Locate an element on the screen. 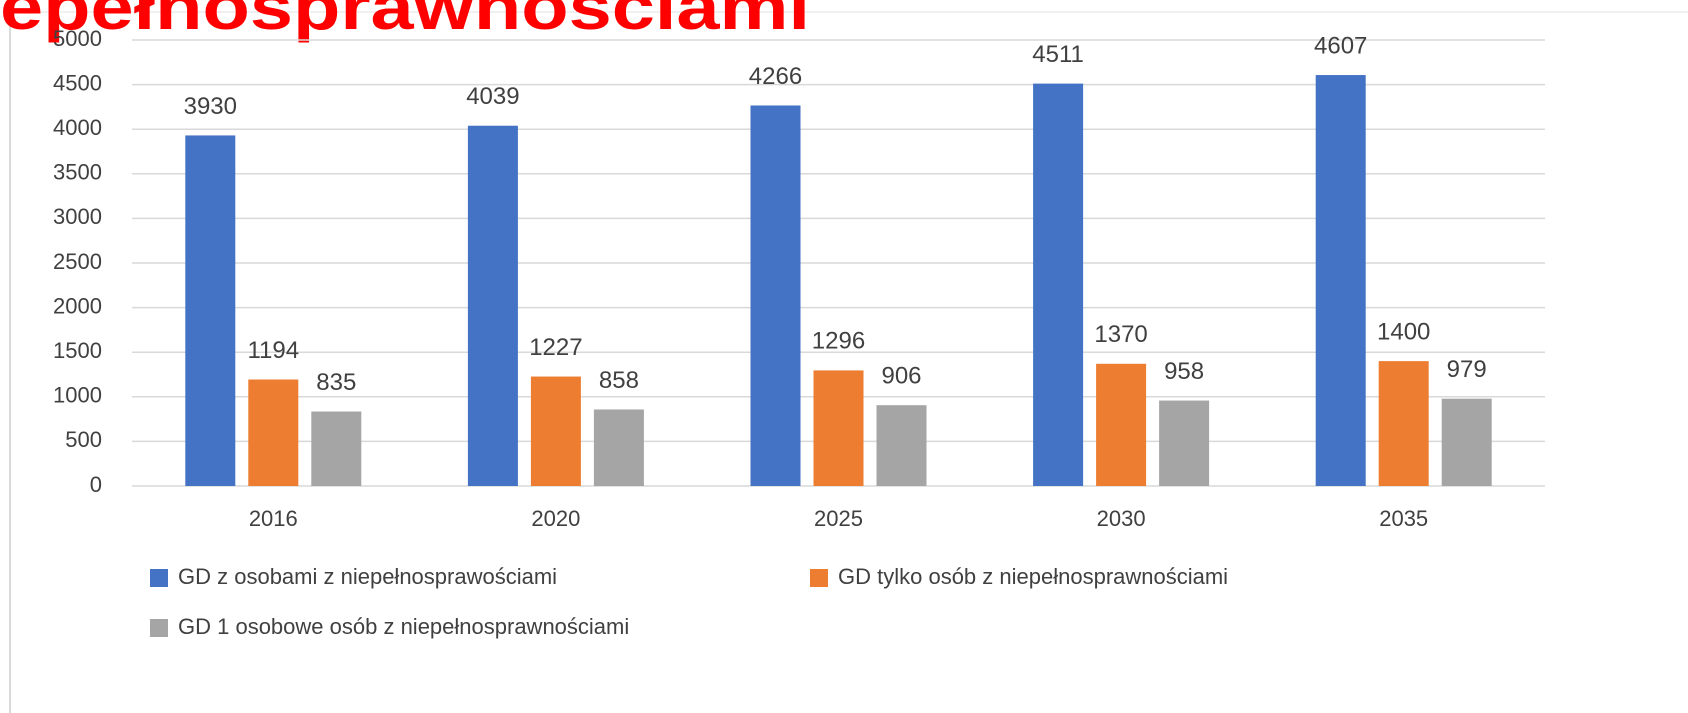 This screenshot has width=1688, height=713. y-tick-label: 2500 is located at coordinates (77, 261).